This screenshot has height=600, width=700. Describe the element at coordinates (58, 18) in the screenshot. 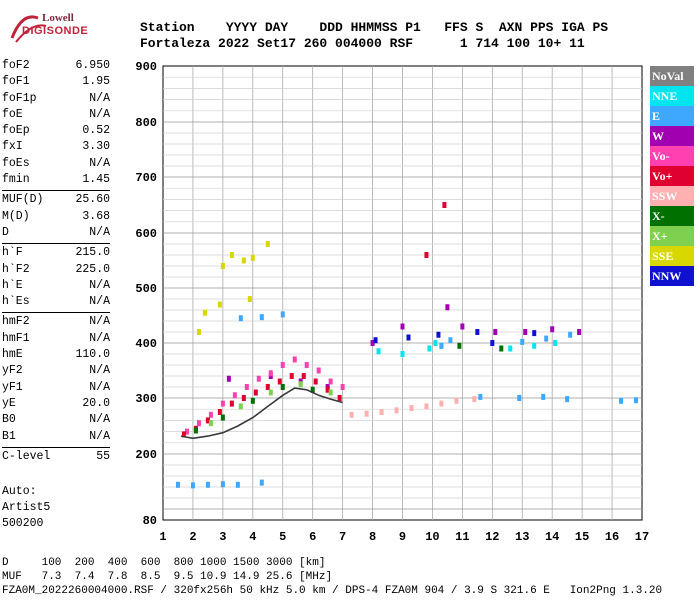

I see `logo-line1: Lowell` at that location.